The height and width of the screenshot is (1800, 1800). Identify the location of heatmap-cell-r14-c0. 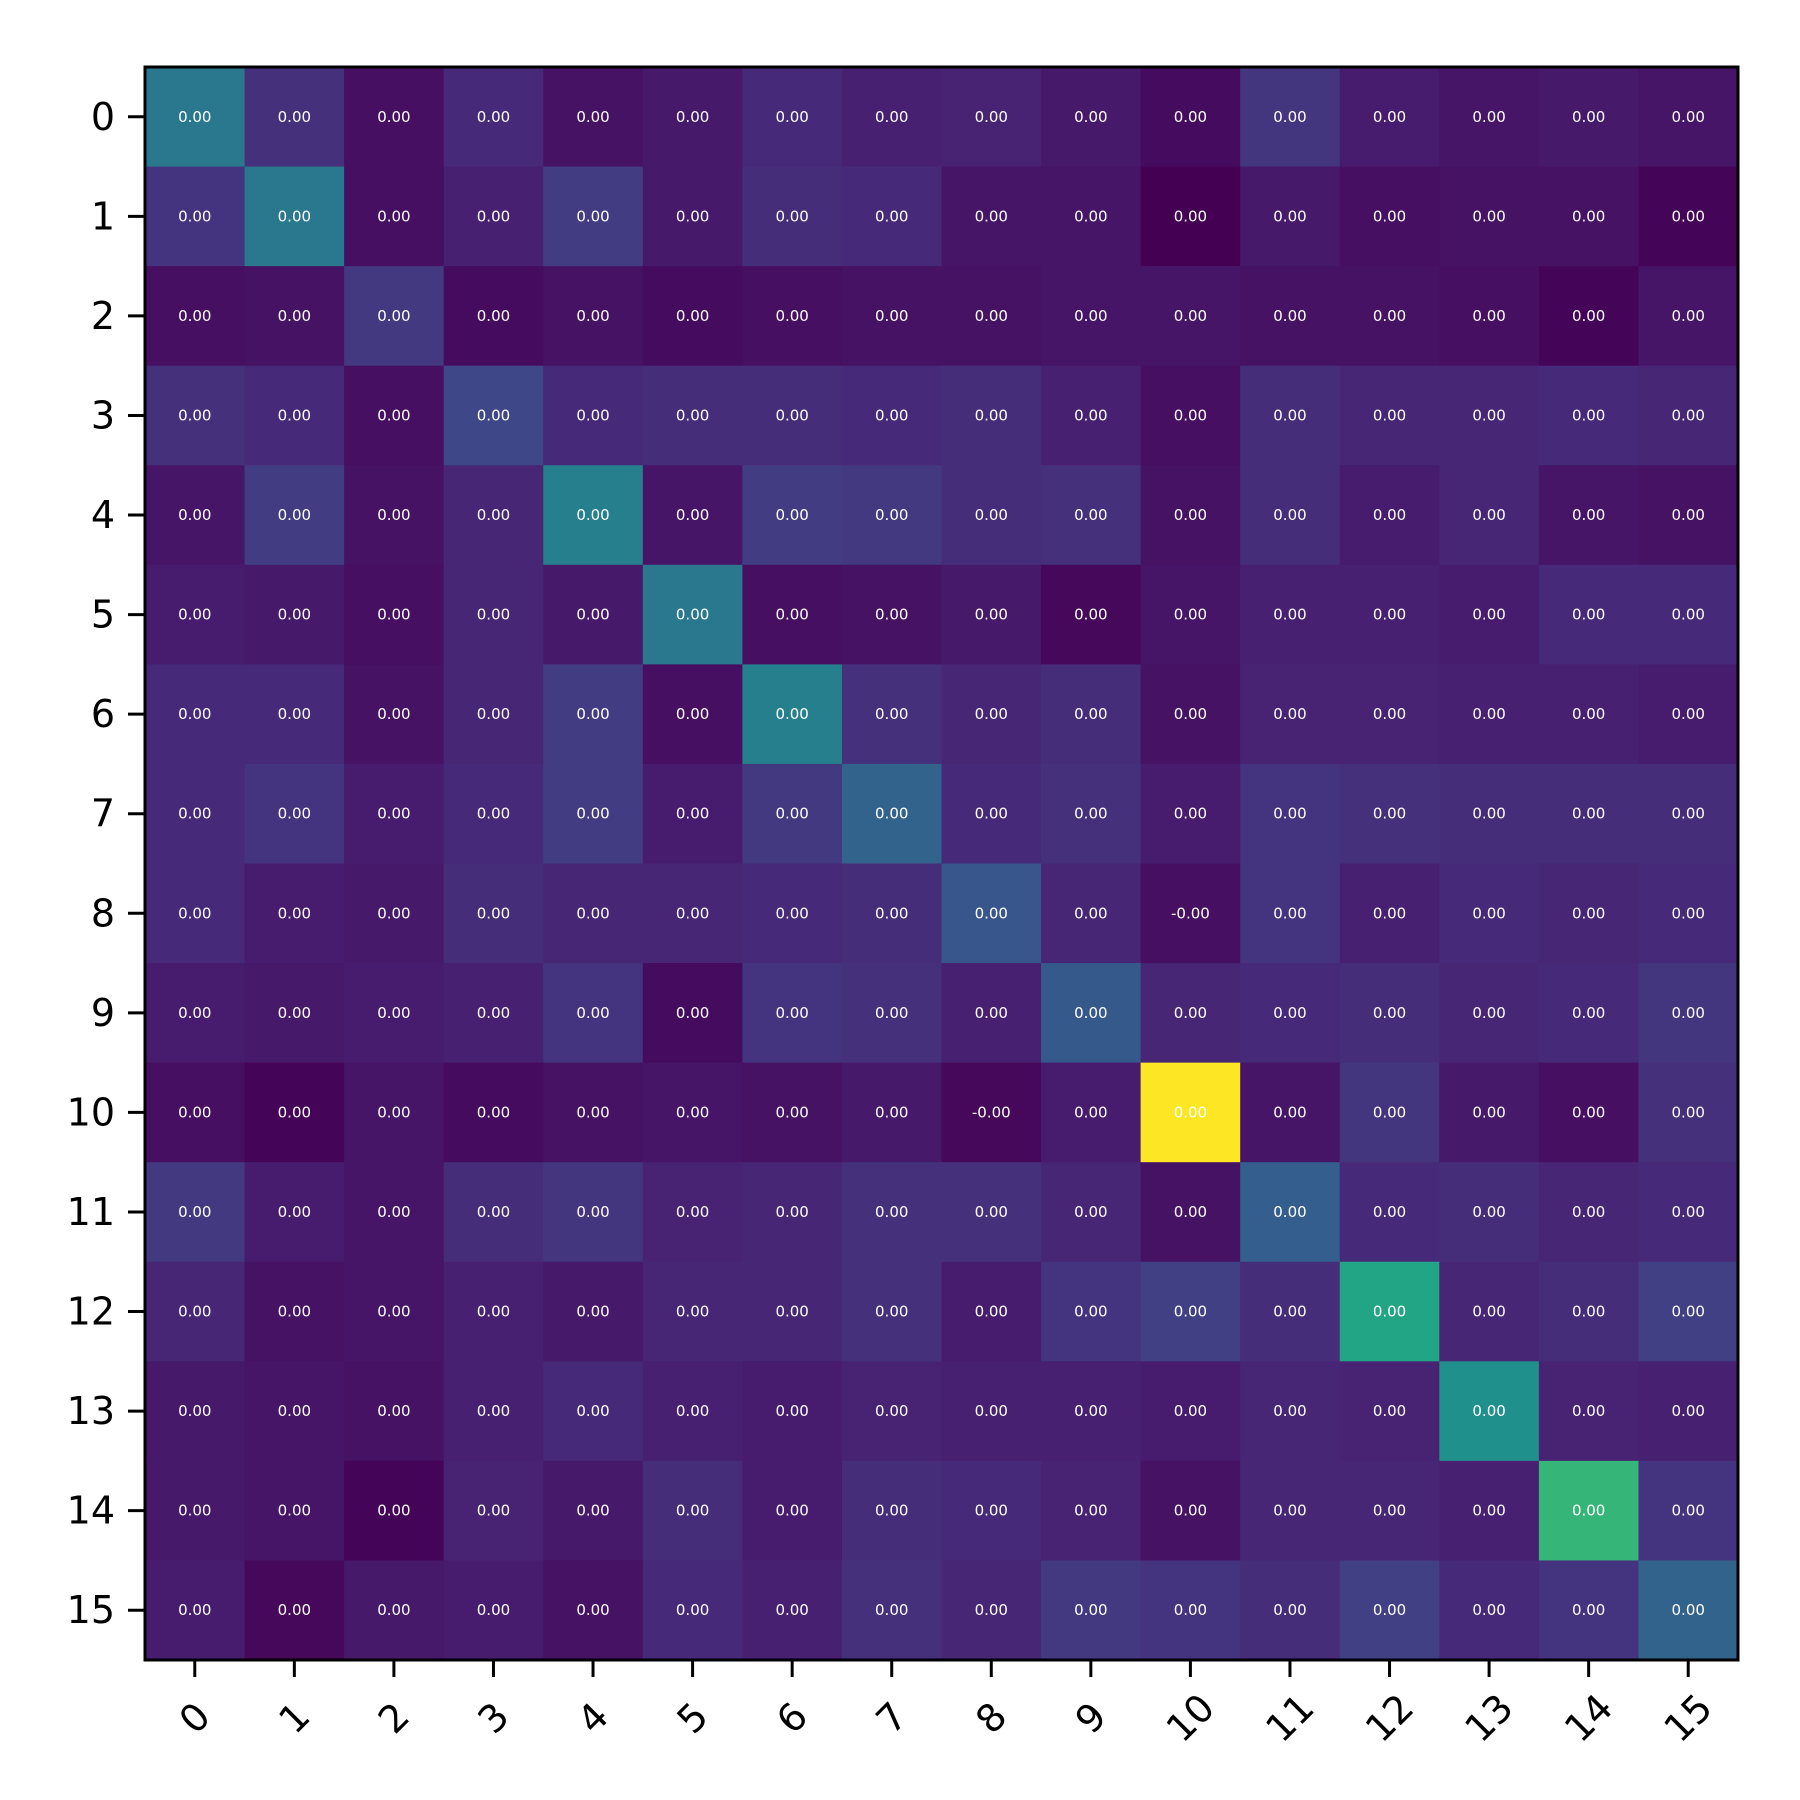
(195, 1511).